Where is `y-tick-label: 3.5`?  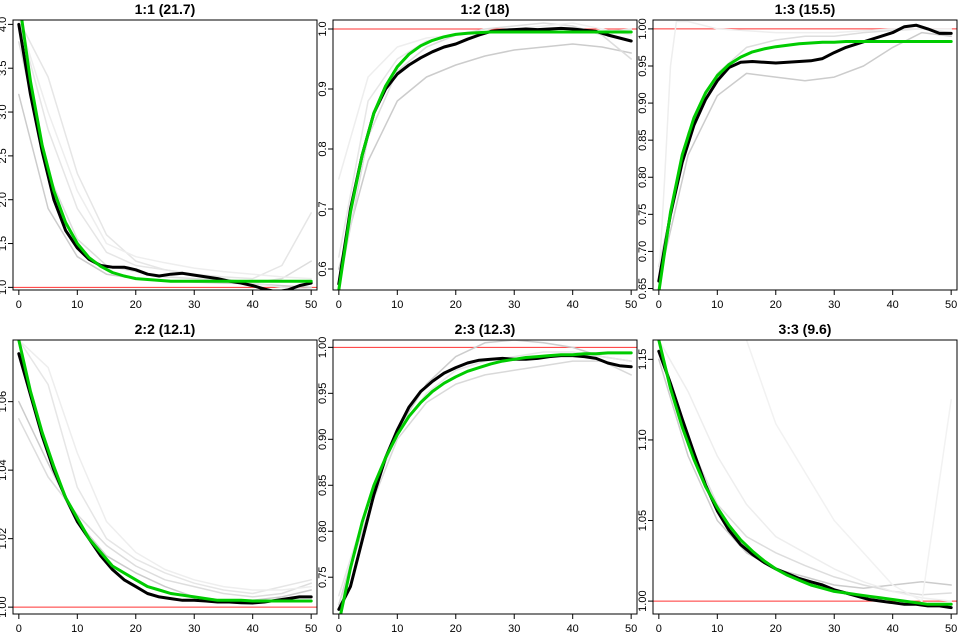
y-tick-label: 3.5 is located at coordinates (4, 68).